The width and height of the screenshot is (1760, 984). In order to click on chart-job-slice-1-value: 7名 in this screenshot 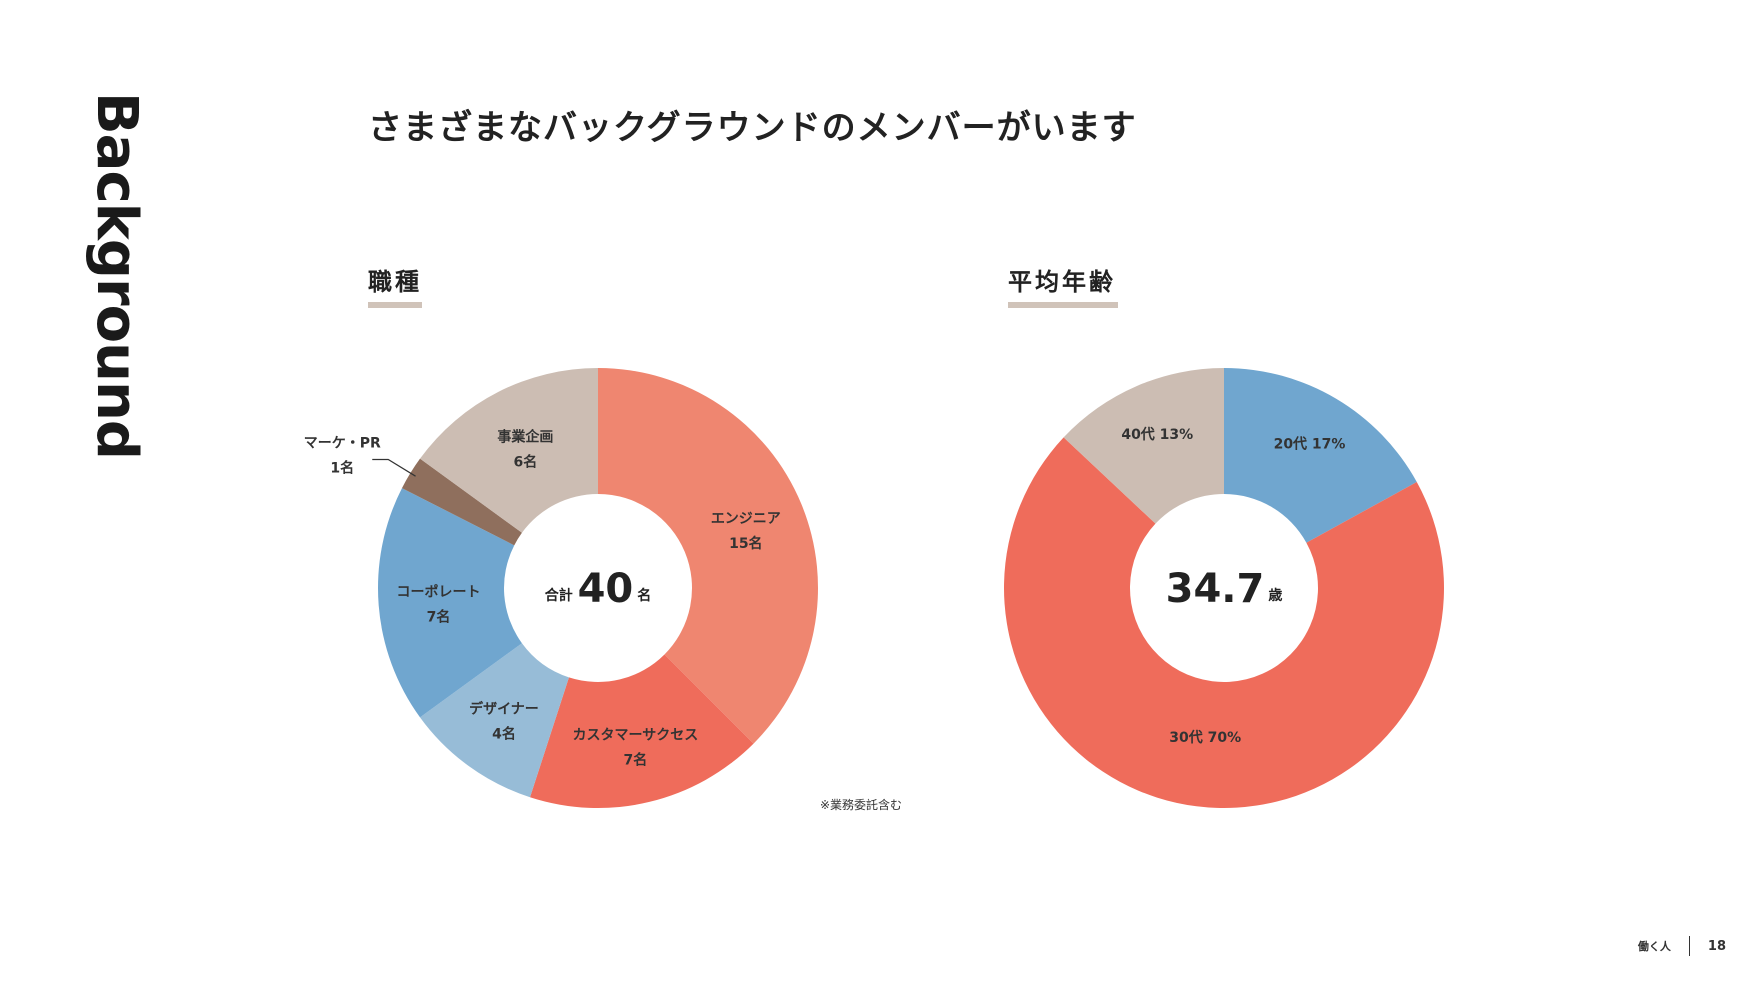, I will do `click(635, 760)`.